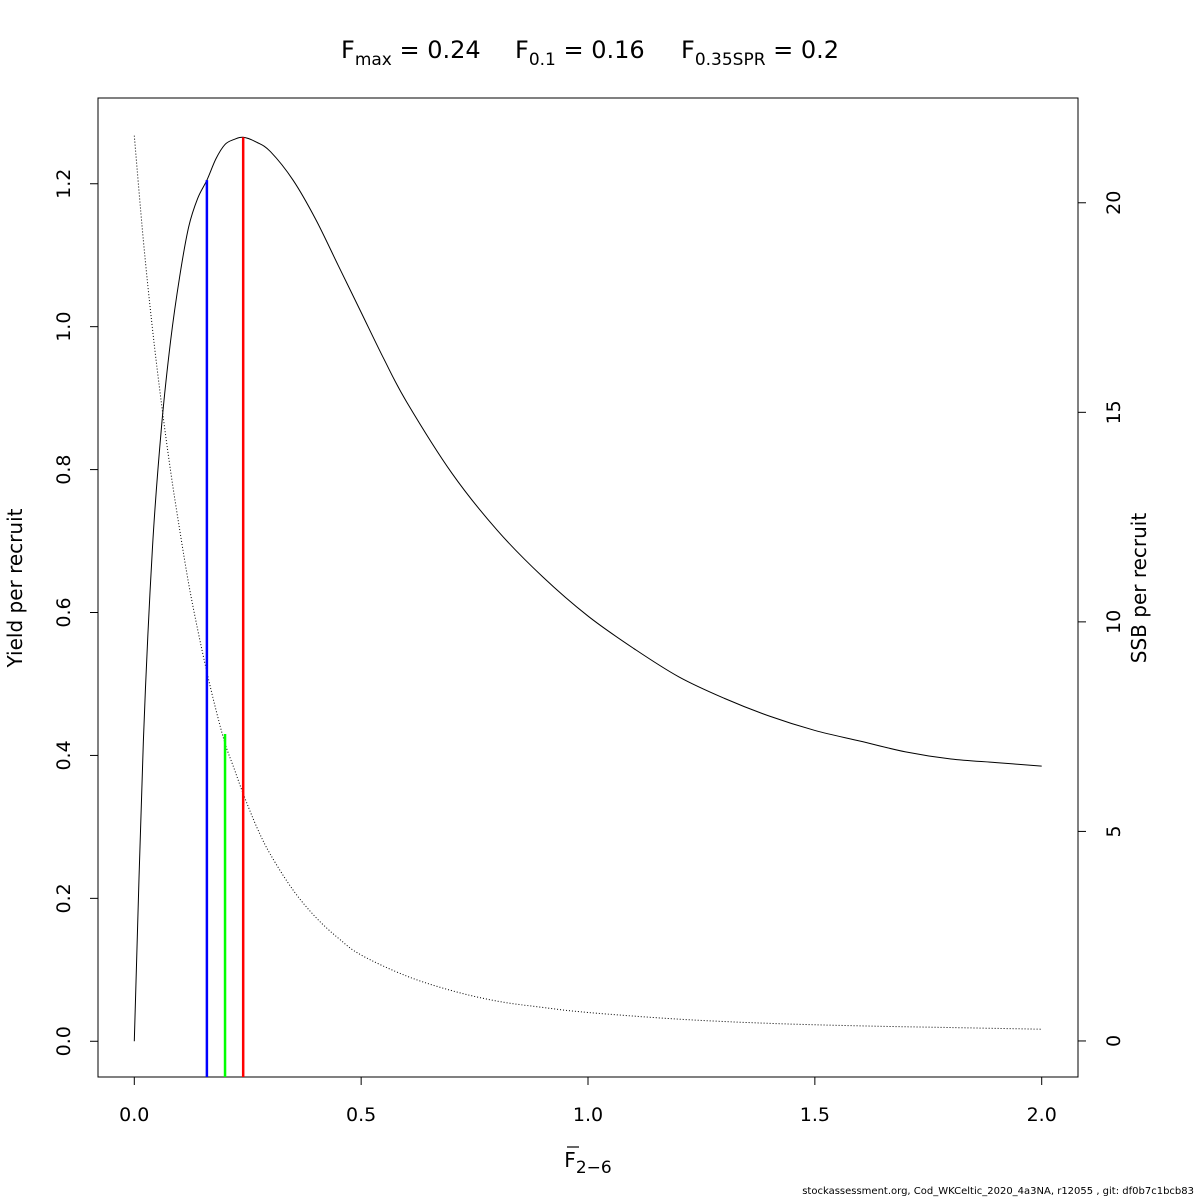  What do you see at coordinates (411, 53) in the screenshot?
I see `title-fmax: Fmax = 0.24` at bounding box center [411, 53].